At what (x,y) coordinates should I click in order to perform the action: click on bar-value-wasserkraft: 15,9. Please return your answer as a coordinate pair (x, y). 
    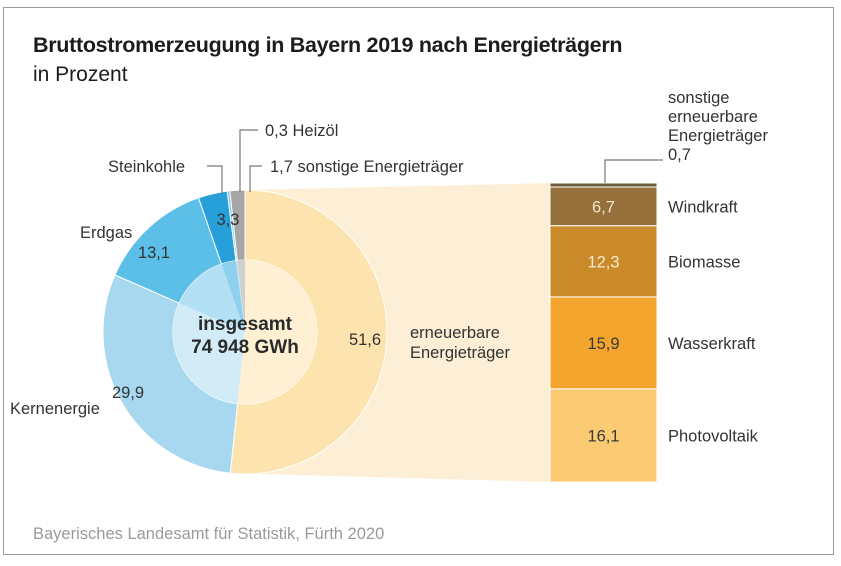
    Looking at the image, I should click on (603, 344).